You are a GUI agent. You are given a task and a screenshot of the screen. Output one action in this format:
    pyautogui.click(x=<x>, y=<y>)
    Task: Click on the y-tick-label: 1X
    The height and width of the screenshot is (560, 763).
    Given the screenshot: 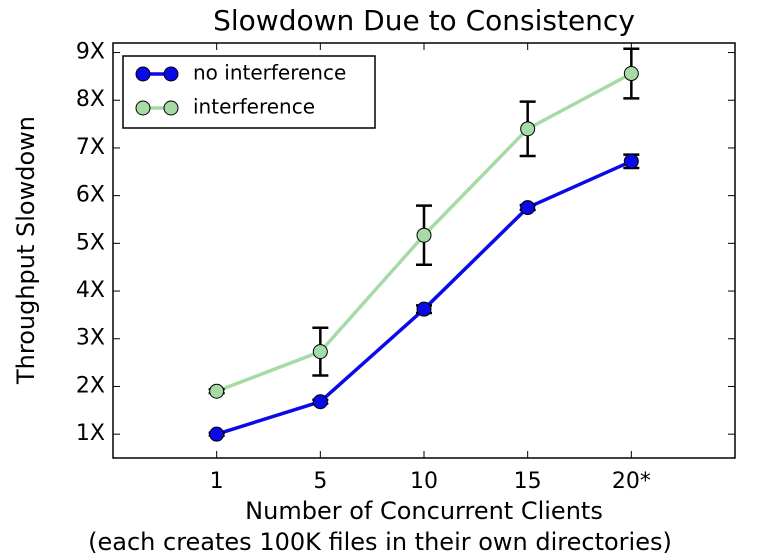 What is the action you would take?
    pyautogui.click(x=90, y=433)
    